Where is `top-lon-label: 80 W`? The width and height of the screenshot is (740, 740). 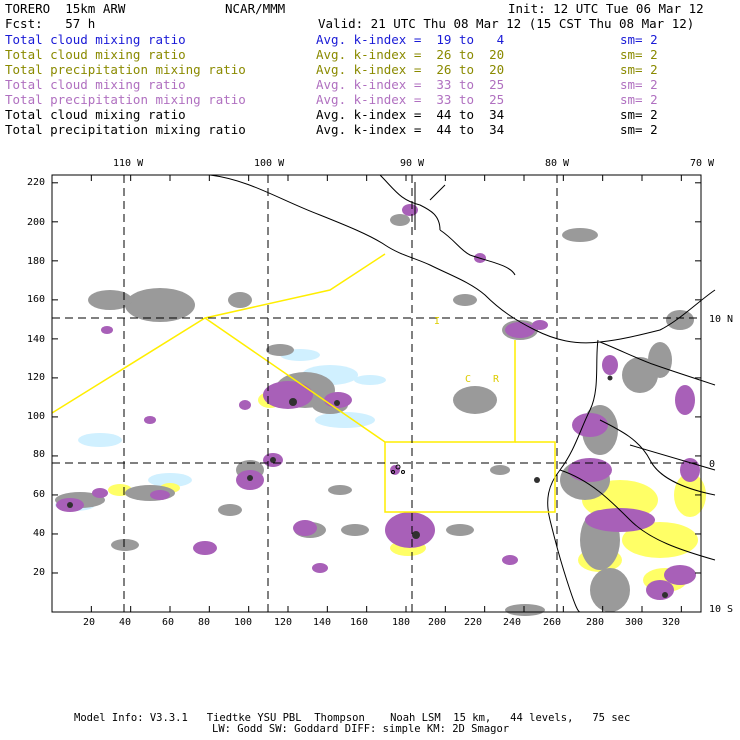
top-lon-label: 80 W is located at coordinates (557, 163).